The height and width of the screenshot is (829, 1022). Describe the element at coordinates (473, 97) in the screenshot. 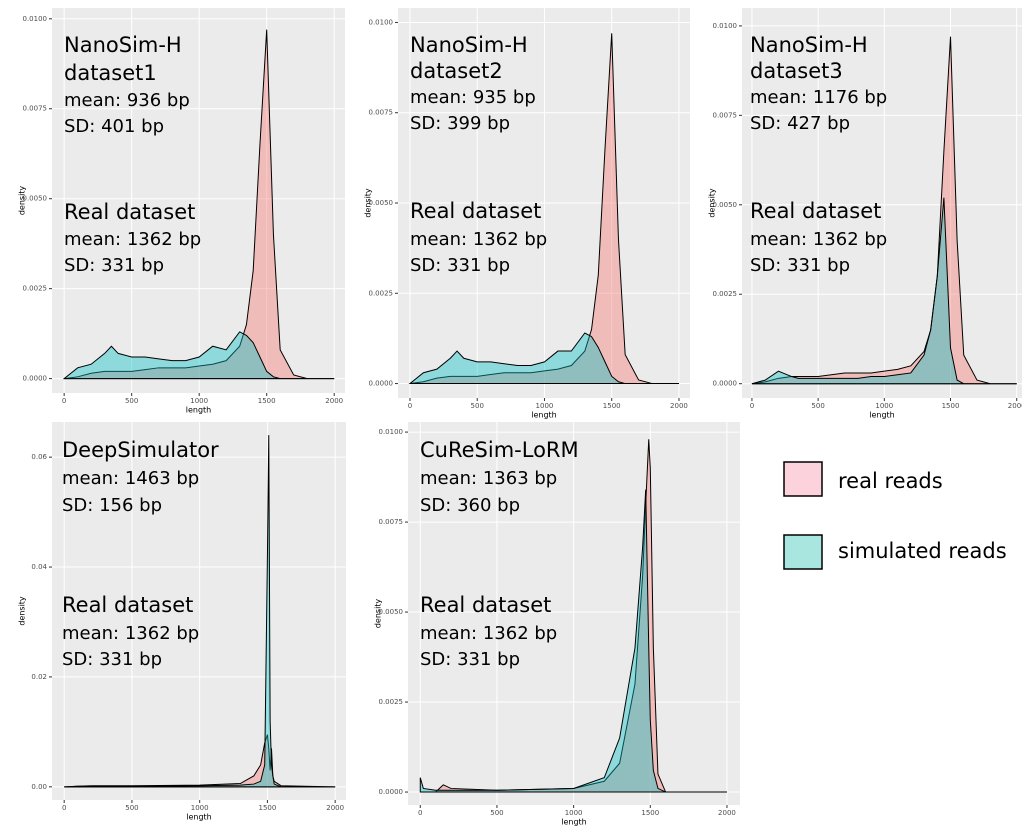

I see `annotation: mean: 935 bp` at that location.